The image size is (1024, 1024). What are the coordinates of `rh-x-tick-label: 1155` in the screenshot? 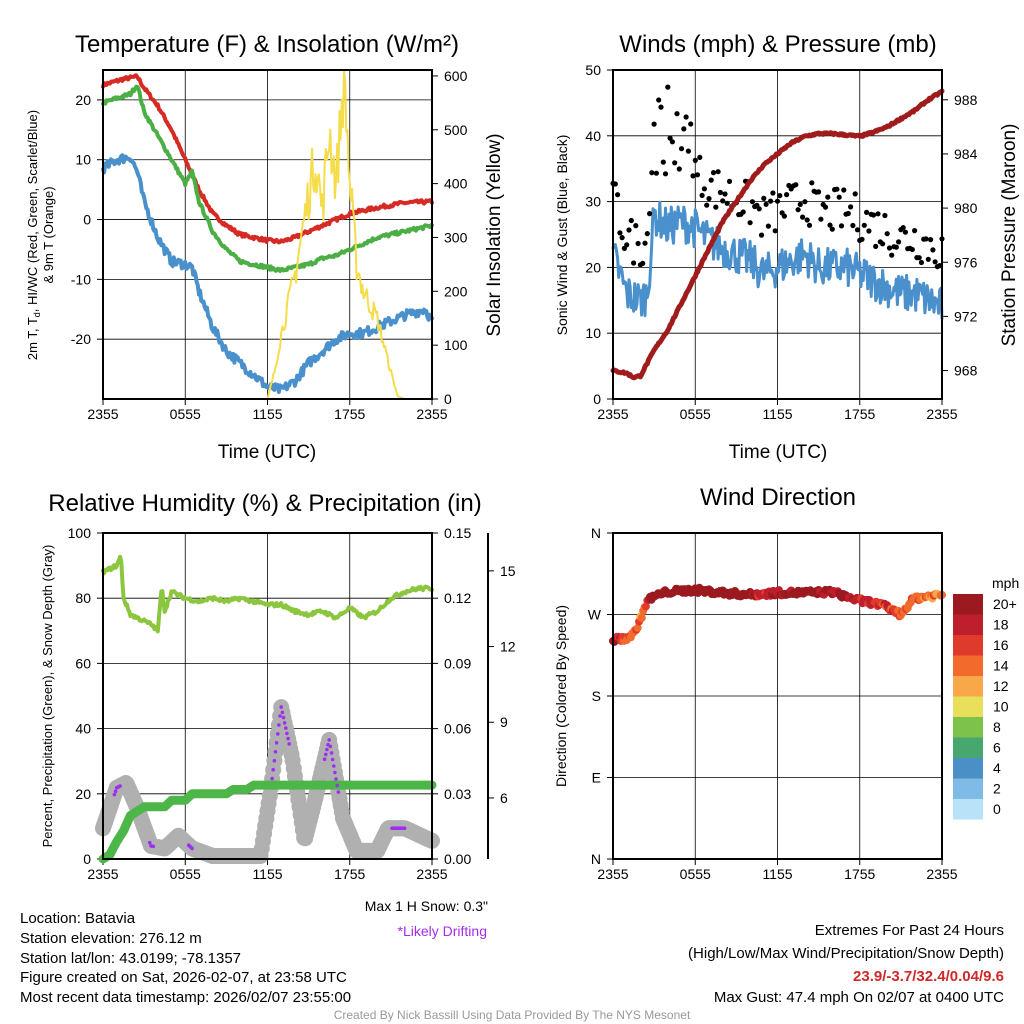 It's located at (267, 874).